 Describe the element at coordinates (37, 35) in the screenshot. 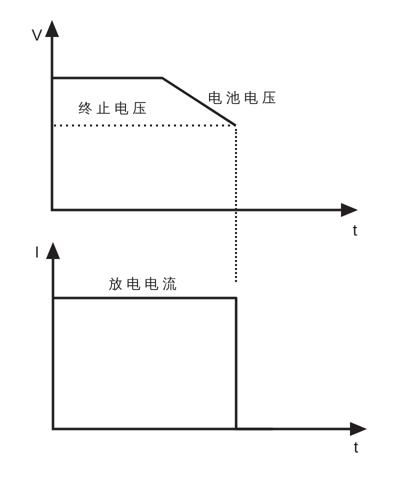

I see `y-axis-title: V` at that location.